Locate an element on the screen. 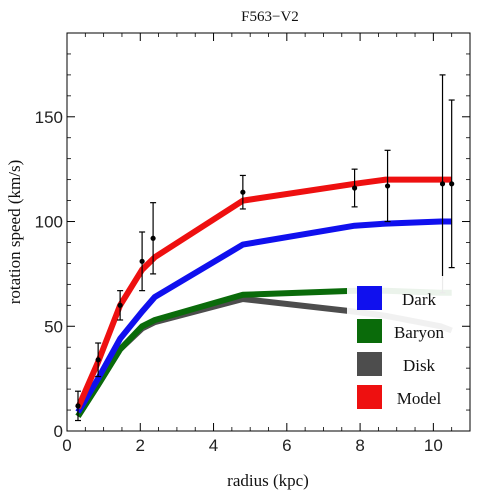 This screenshot has height=500, width=500. legend-swatch-dark is located at coordinates (369, 298).